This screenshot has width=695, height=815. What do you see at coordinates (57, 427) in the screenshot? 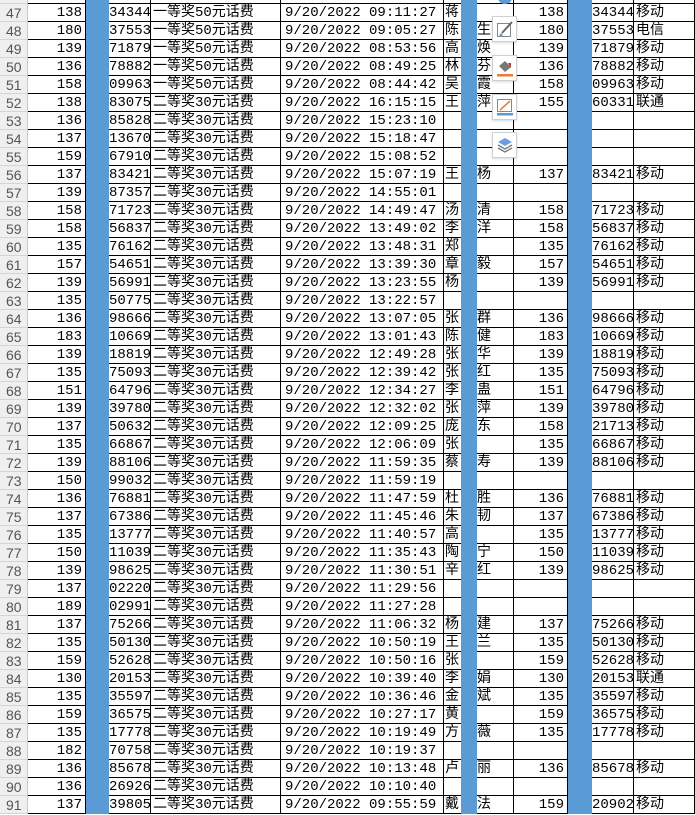
I see `cell-prefix: 137` at bounding box center [57, 427].